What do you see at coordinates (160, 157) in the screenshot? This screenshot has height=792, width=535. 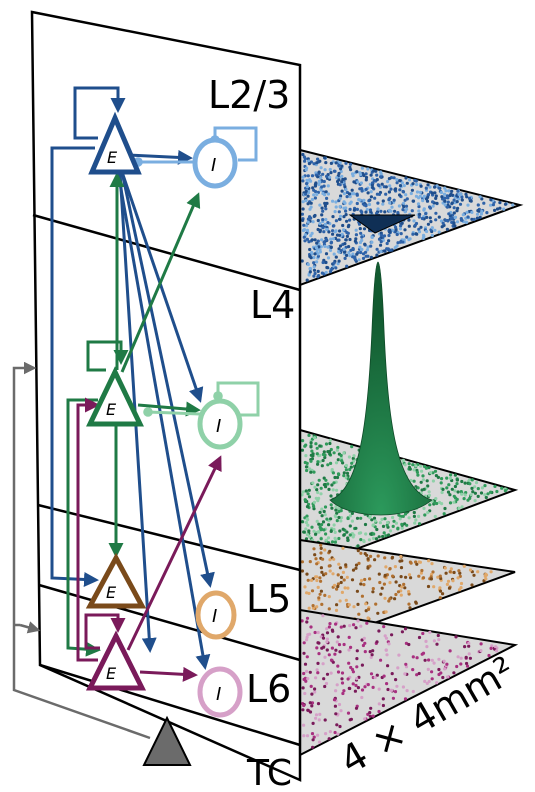 I see `l23-e-to-i` at bounding box center [160, 157].